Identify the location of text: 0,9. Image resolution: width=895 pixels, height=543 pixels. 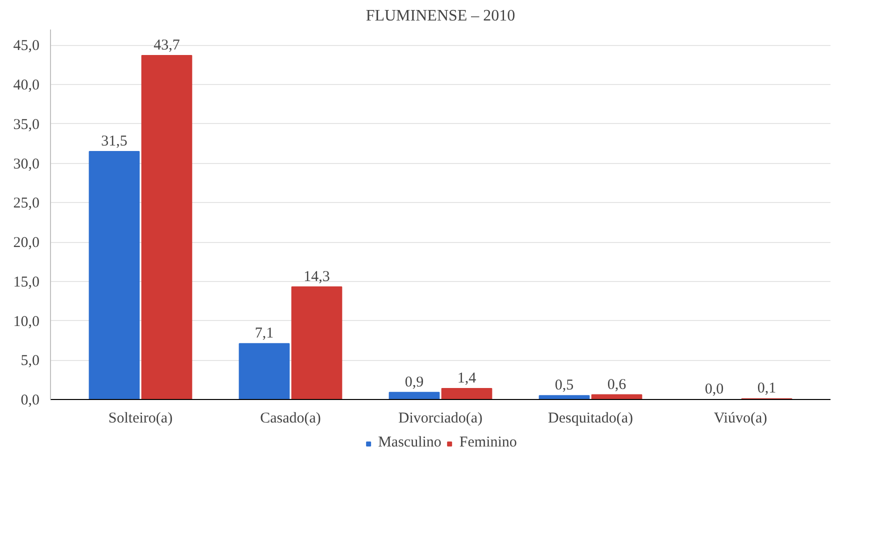
(414, 382).